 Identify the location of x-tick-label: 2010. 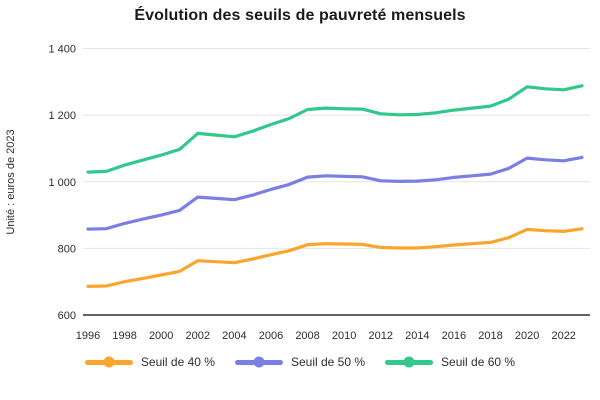
(344, 336).